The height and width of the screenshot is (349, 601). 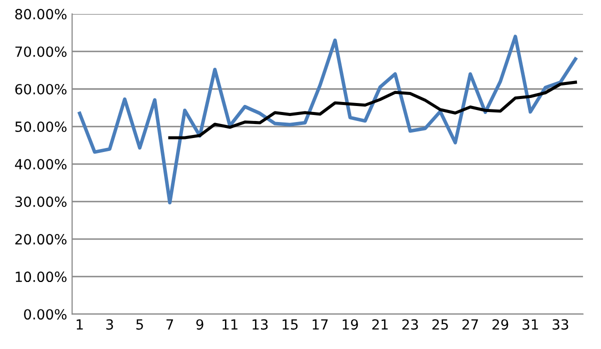 I want to click on x-tick-label: 27, so click(x=470, y=324).